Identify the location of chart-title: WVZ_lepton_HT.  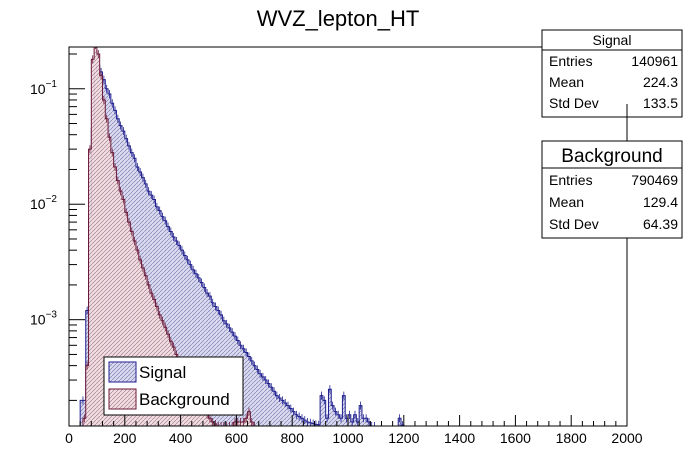
(338, 18).